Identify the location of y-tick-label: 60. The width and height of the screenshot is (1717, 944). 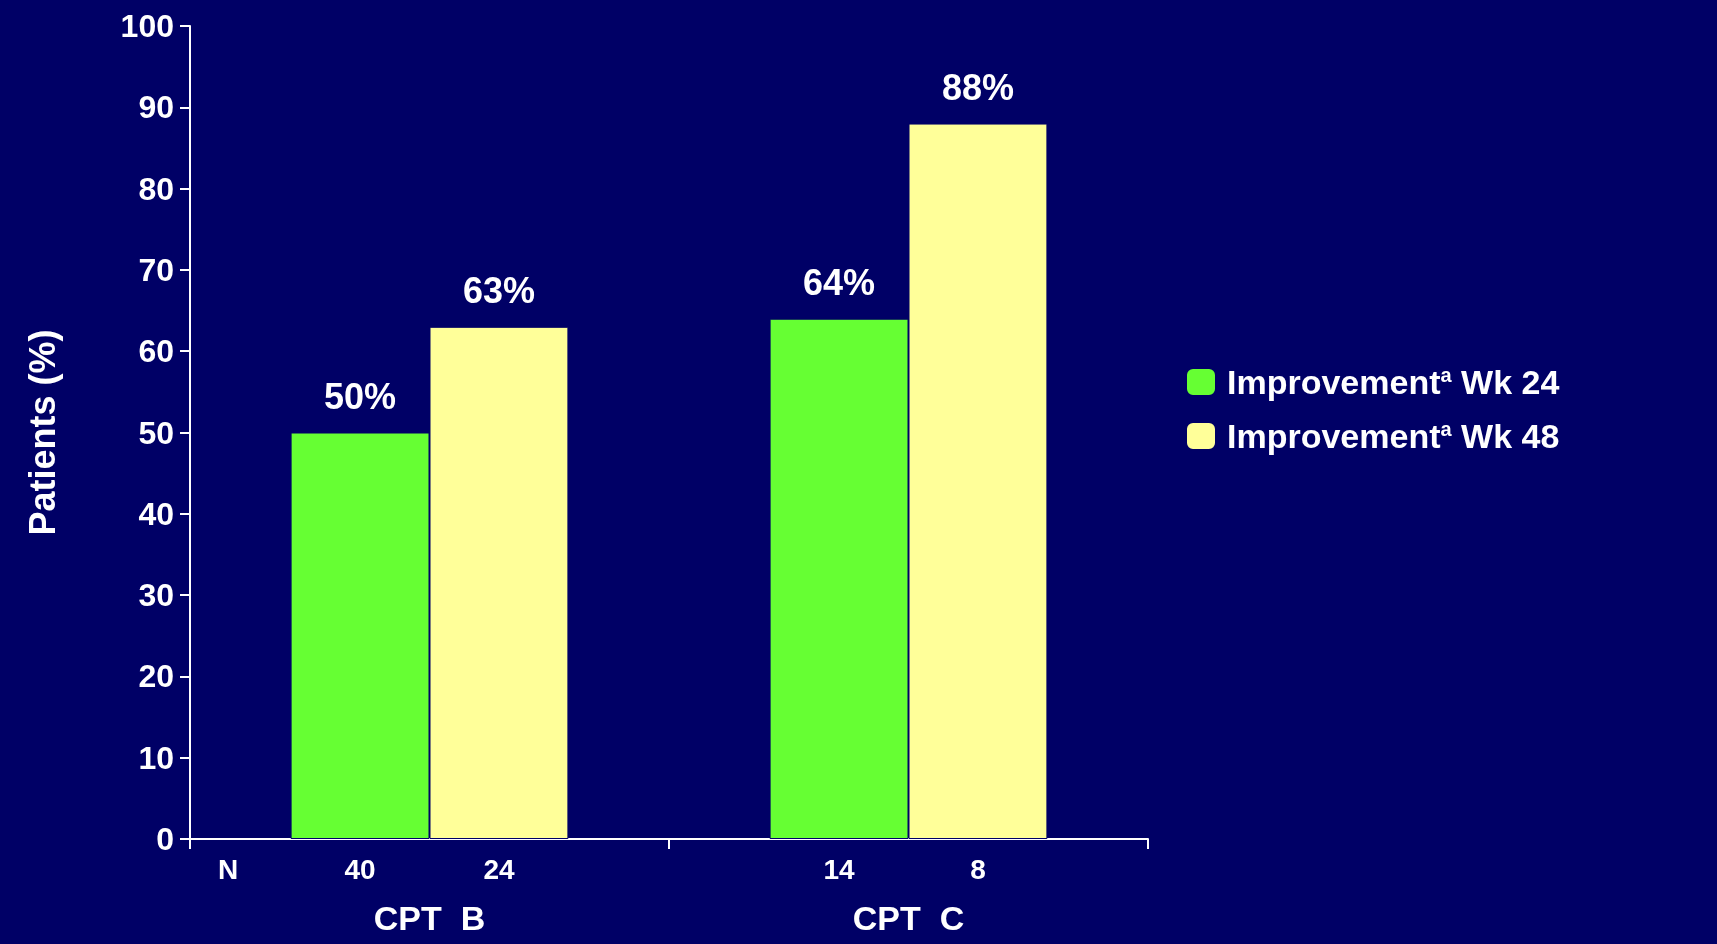
(156, 351).